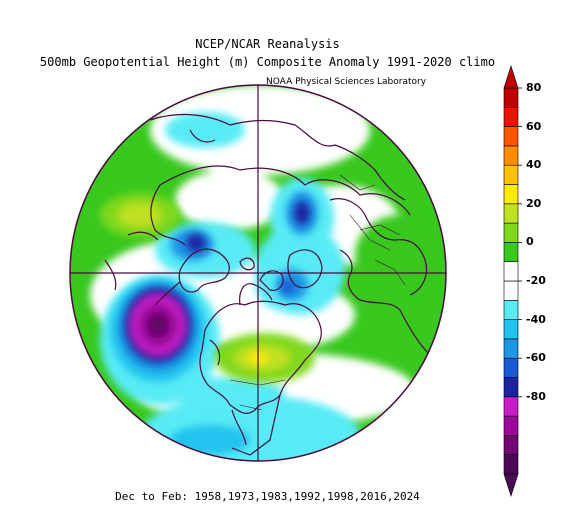  What do you see at coordinates (536, 280) in the screenshot?
I see `colorbar-tick-label: -20` at bounding box center [536, 280].